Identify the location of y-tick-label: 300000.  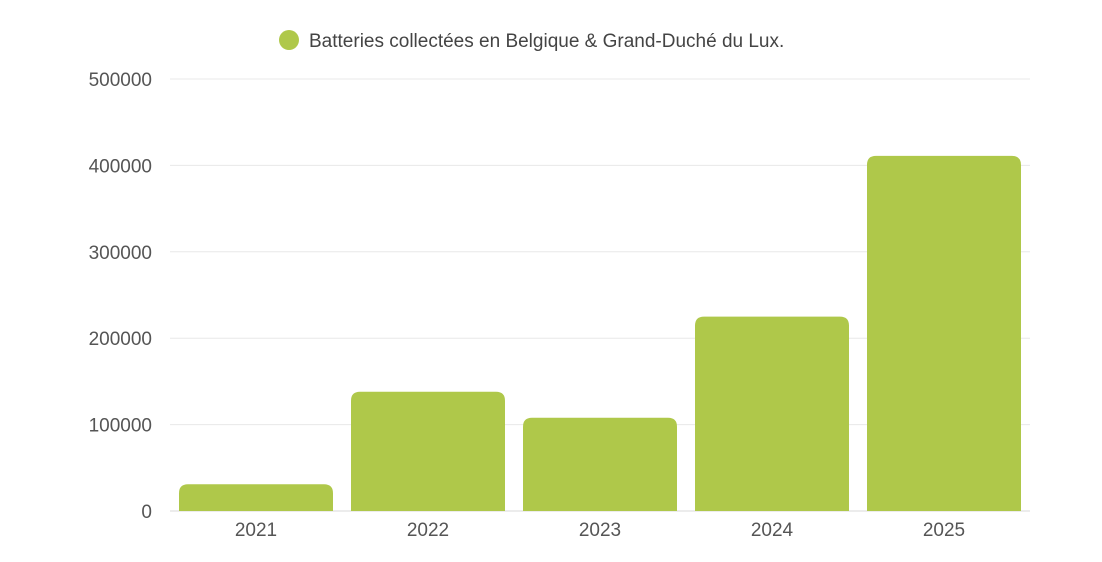
(120, 253).